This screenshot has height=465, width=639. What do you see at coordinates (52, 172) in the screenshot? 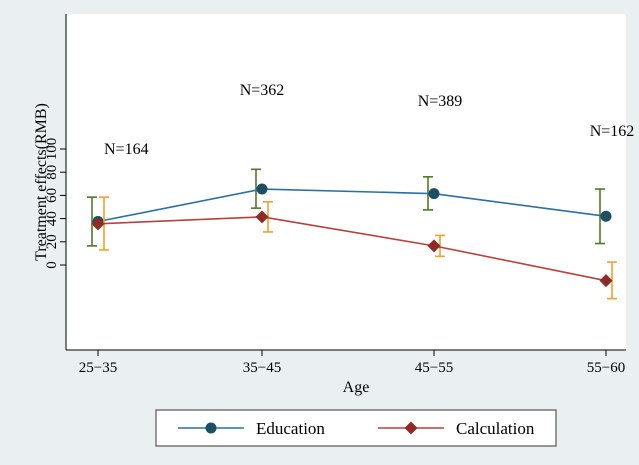
I see `y-tick-label: 80` at bounding box center [52, 172].